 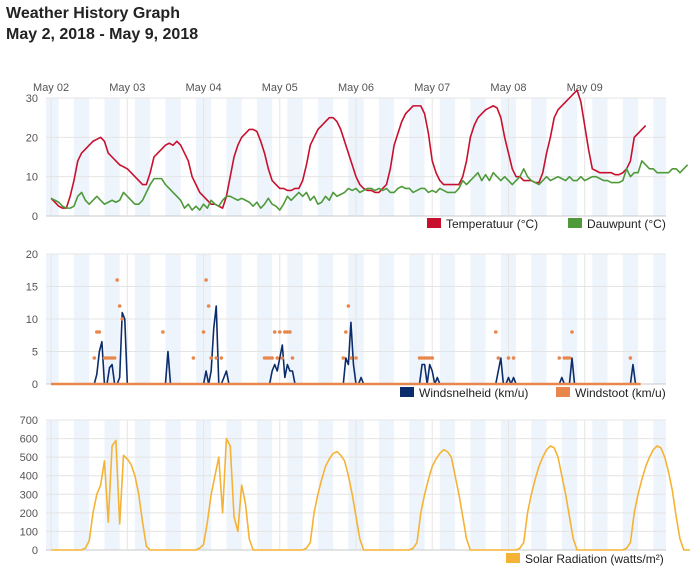 I want to click on legend-label: Windstoot (km/u), so click(x=620, y=393).